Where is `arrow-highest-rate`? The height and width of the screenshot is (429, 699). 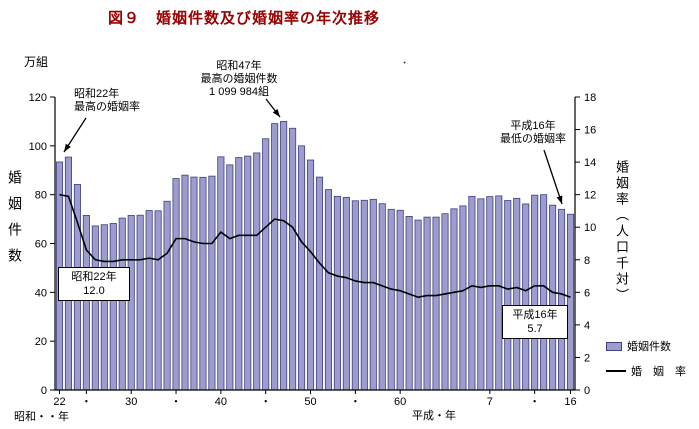
arrow-highest-rate is located at coordinates (75, 135).